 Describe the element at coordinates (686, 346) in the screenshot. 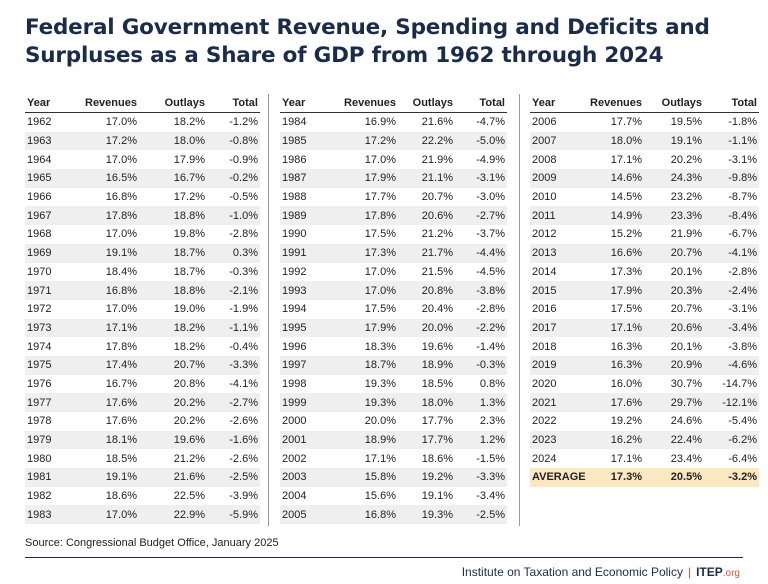

I see `value-cell: 20.1%` at that location.